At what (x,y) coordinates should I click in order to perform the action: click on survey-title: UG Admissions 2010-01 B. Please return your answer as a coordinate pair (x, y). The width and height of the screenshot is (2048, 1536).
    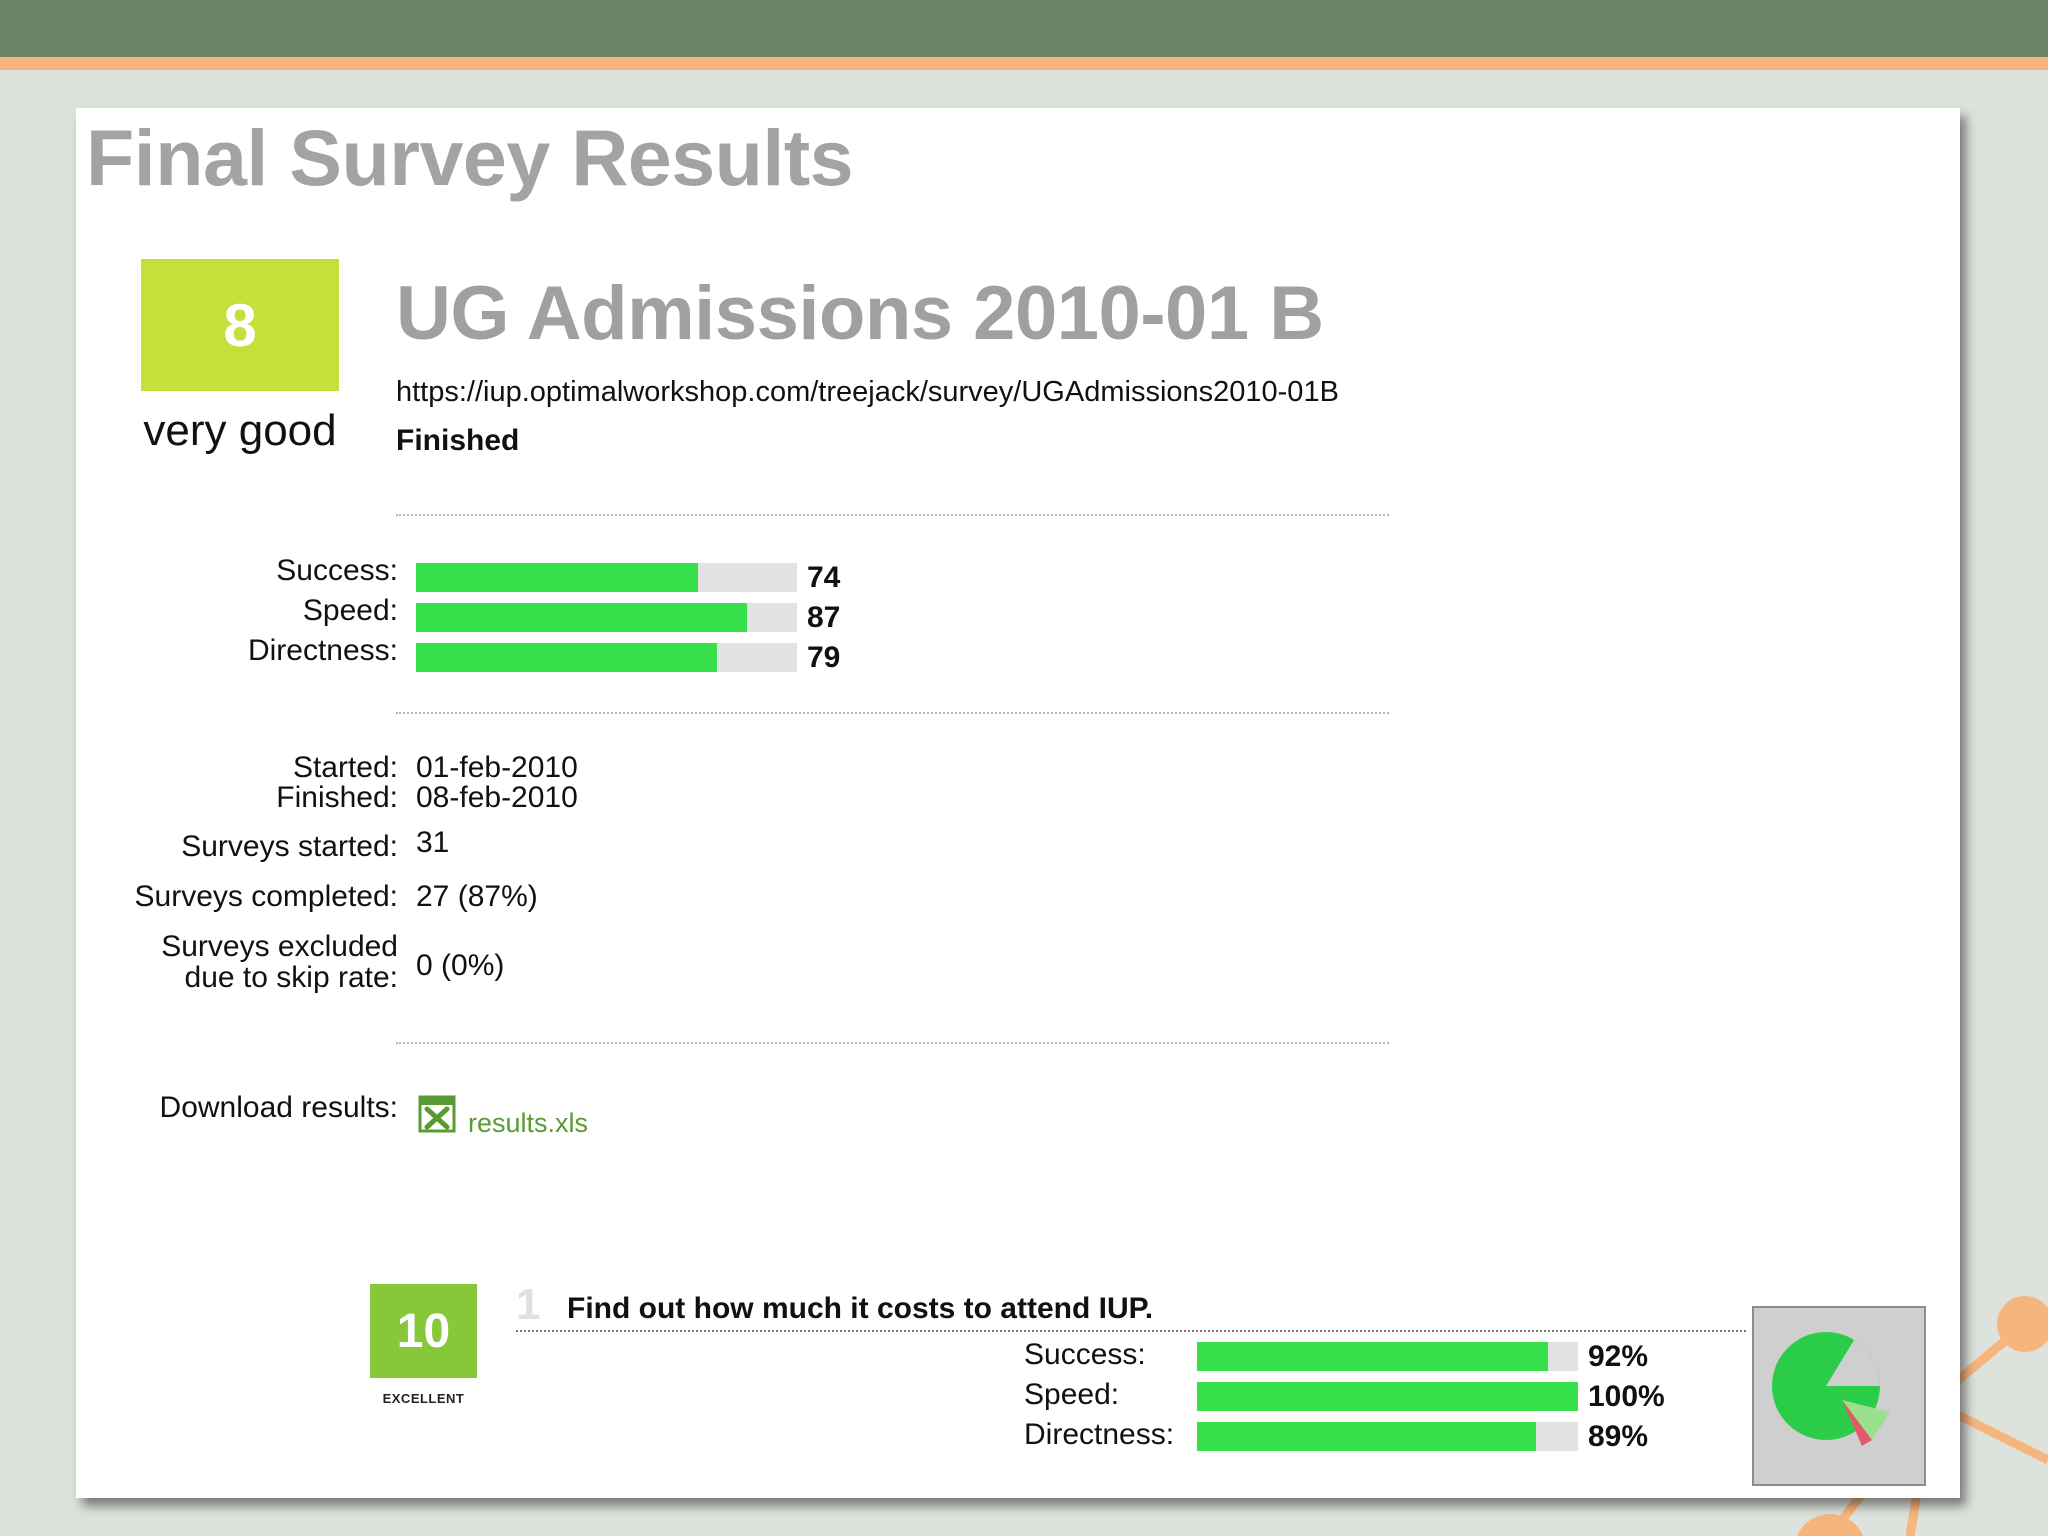
    Looking at the image, I should click on (860, 313).